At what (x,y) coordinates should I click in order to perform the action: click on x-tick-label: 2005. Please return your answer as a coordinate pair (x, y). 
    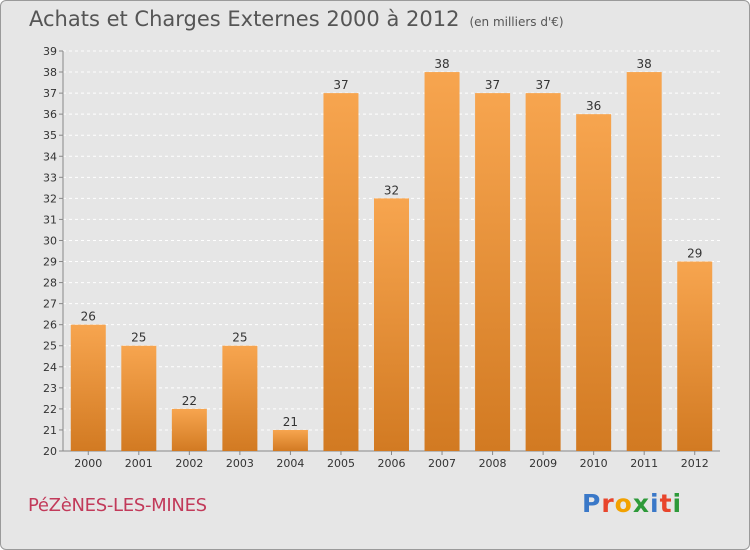
    Looking at the image, I should click on (341, 463).